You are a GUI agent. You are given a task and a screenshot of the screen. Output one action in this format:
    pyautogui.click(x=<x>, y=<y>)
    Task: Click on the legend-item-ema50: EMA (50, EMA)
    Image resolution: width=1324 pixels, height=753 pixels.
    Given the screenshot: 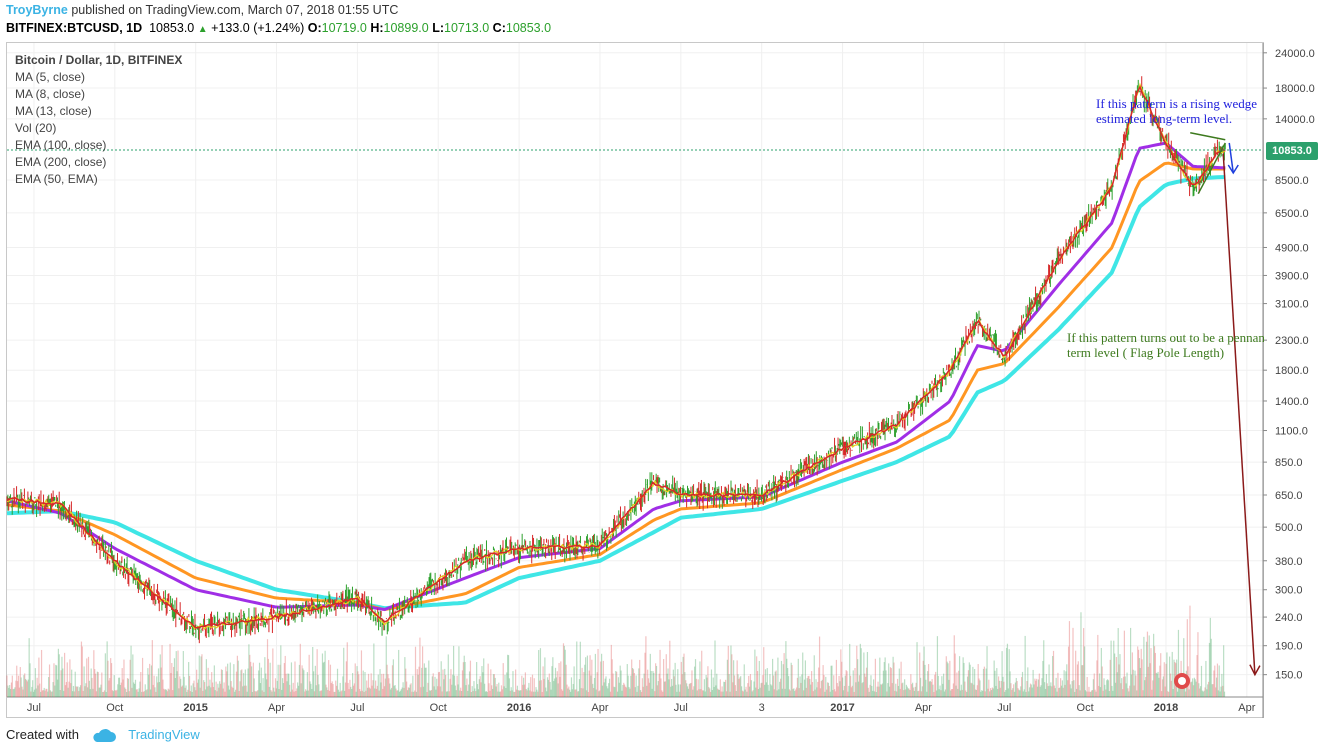 What is the action you would take?
    pyautogui.click(x=56, y=179)
    